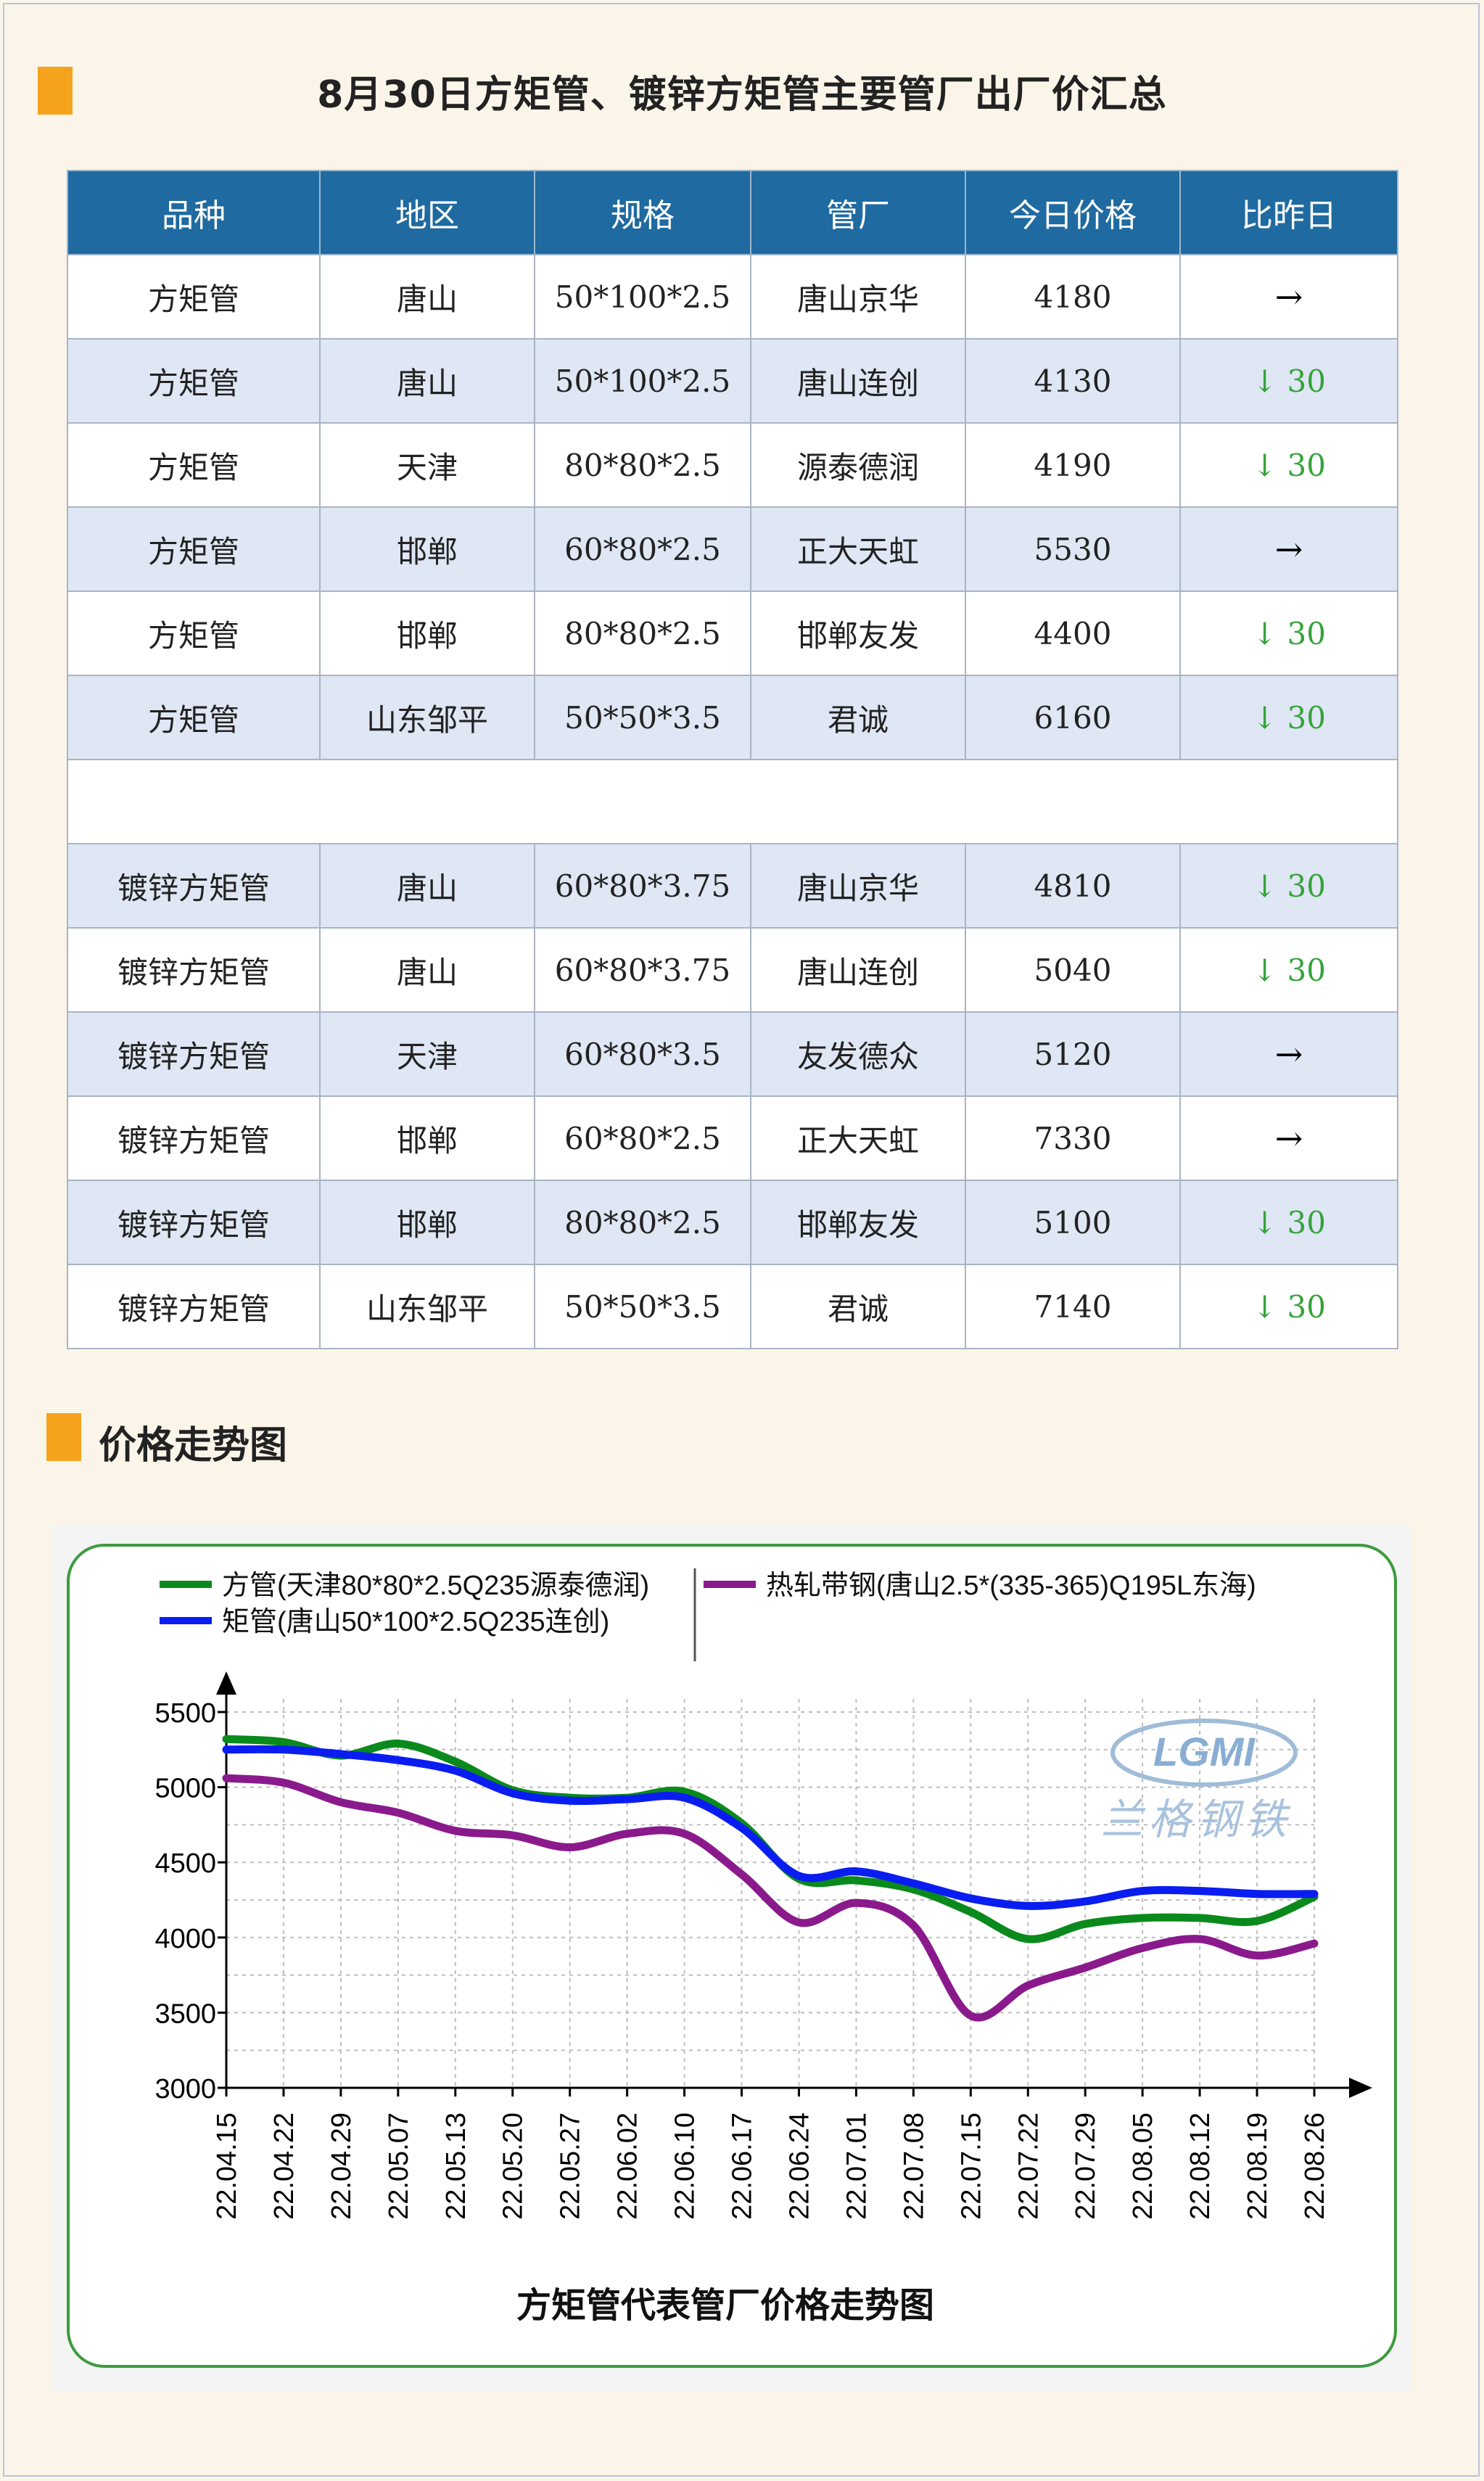  Describe the element at coordinates (642, 1054) in the screenshot. I see `cell-spec: 60*80*3.5` at that location.